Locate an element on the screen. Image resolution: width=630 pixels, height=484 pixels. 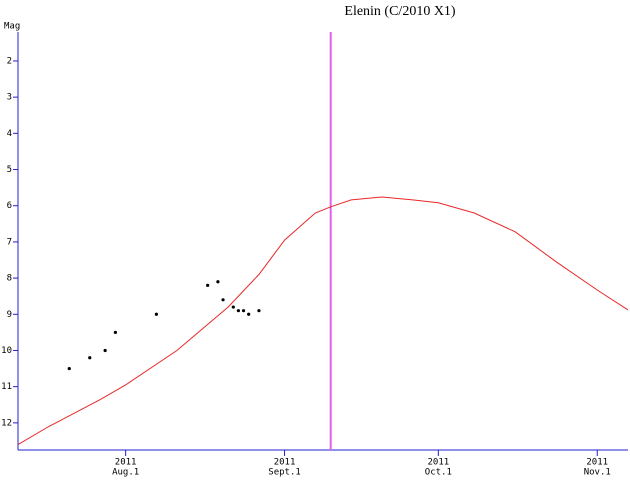
x-tick-label: Oct.1 is located at coordinates (438, 473).